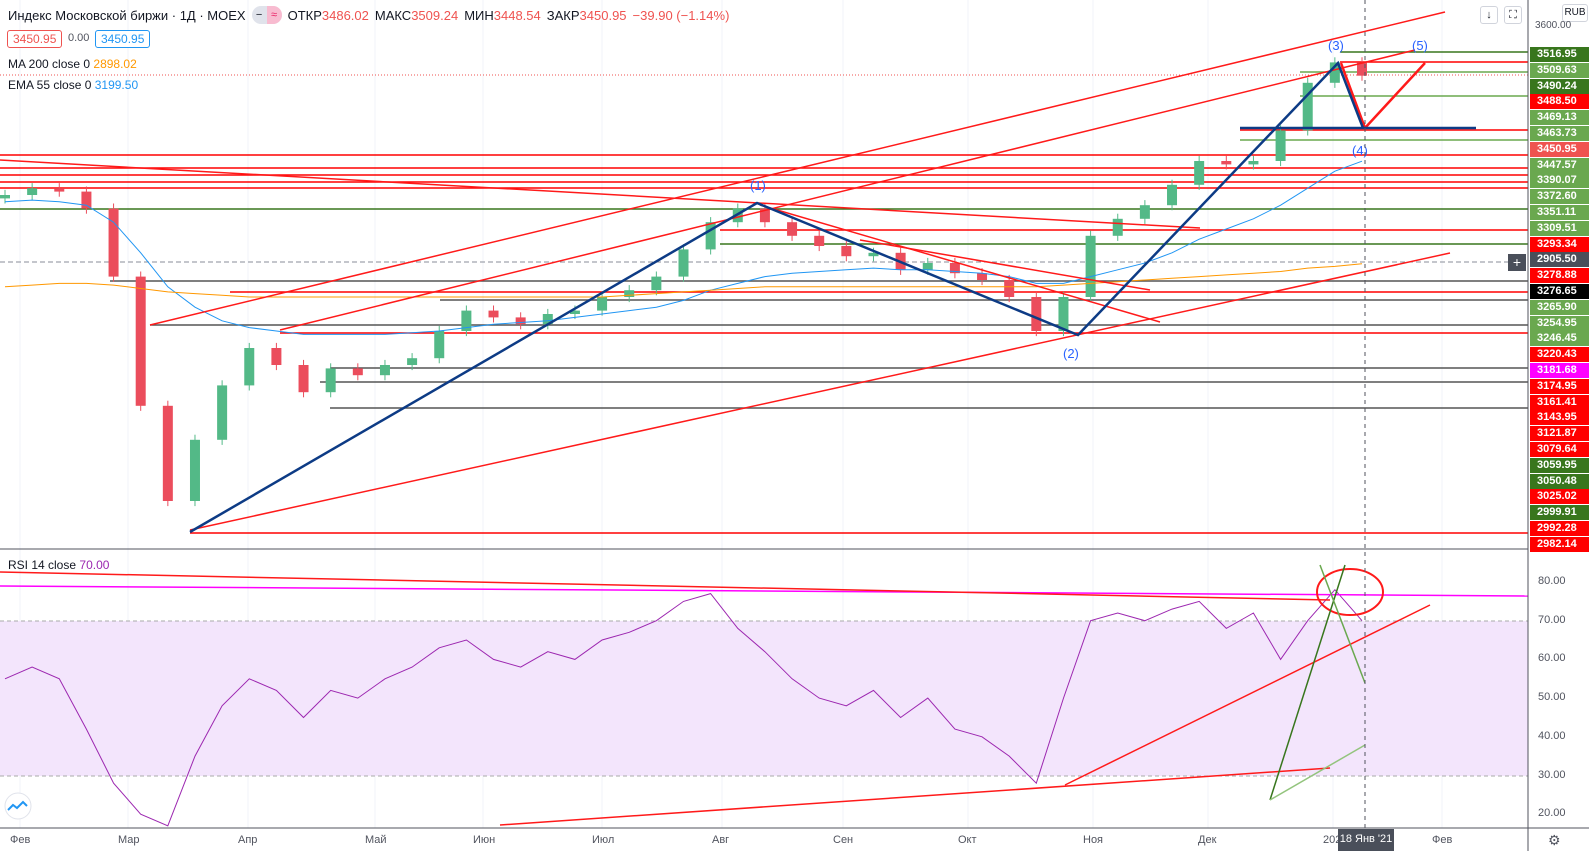  Describe the element at coordinates (1575, 13) in the screenshot. I see `currency-button: RUB` at that location.